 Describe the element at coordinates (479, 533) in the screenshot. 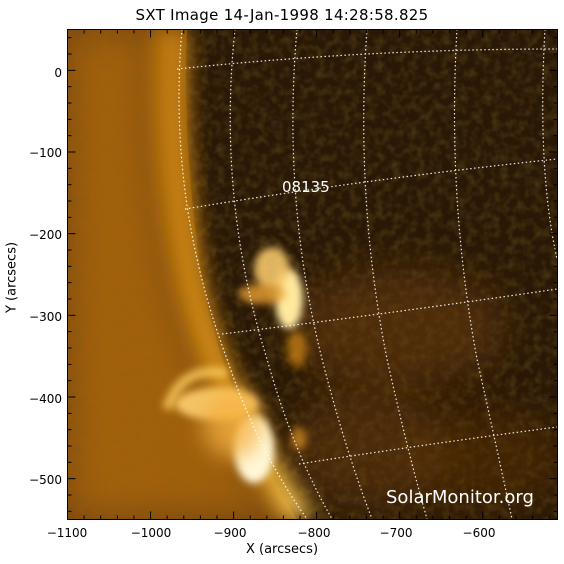

I see `x-tick-label: −600` at that location.